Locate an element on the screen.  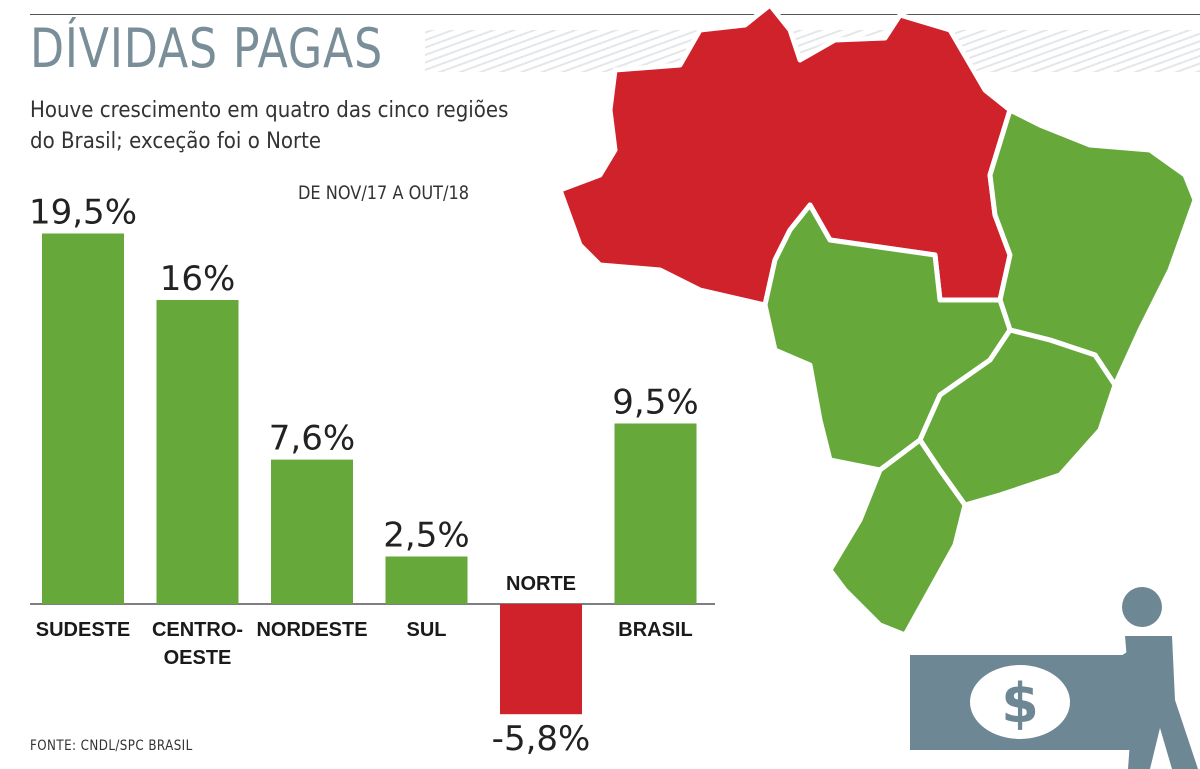
value-label-3: 2,5% is located at coordinates (426, 536).